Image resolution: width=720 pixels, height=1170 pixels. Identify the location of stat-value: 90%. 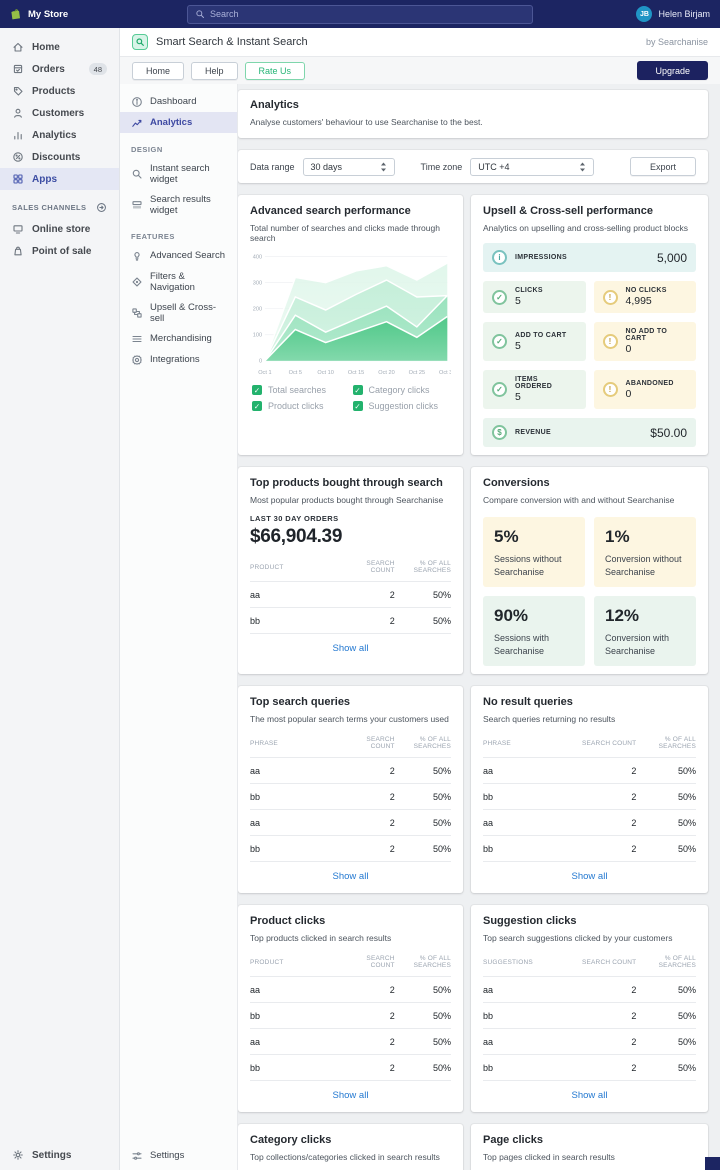
(511, 616).